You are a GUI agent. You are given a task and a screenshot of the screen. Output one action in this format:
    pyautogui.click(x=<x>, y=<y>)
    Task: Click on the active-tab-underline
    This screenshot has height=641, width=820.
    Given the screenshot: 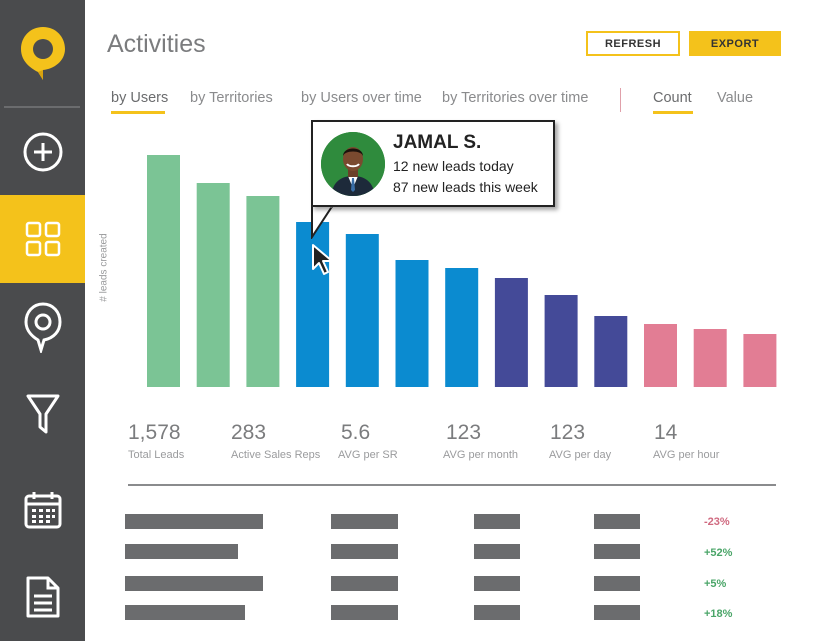 What is the action you would take?
    pyautogui.click(x=138, y=112)
    